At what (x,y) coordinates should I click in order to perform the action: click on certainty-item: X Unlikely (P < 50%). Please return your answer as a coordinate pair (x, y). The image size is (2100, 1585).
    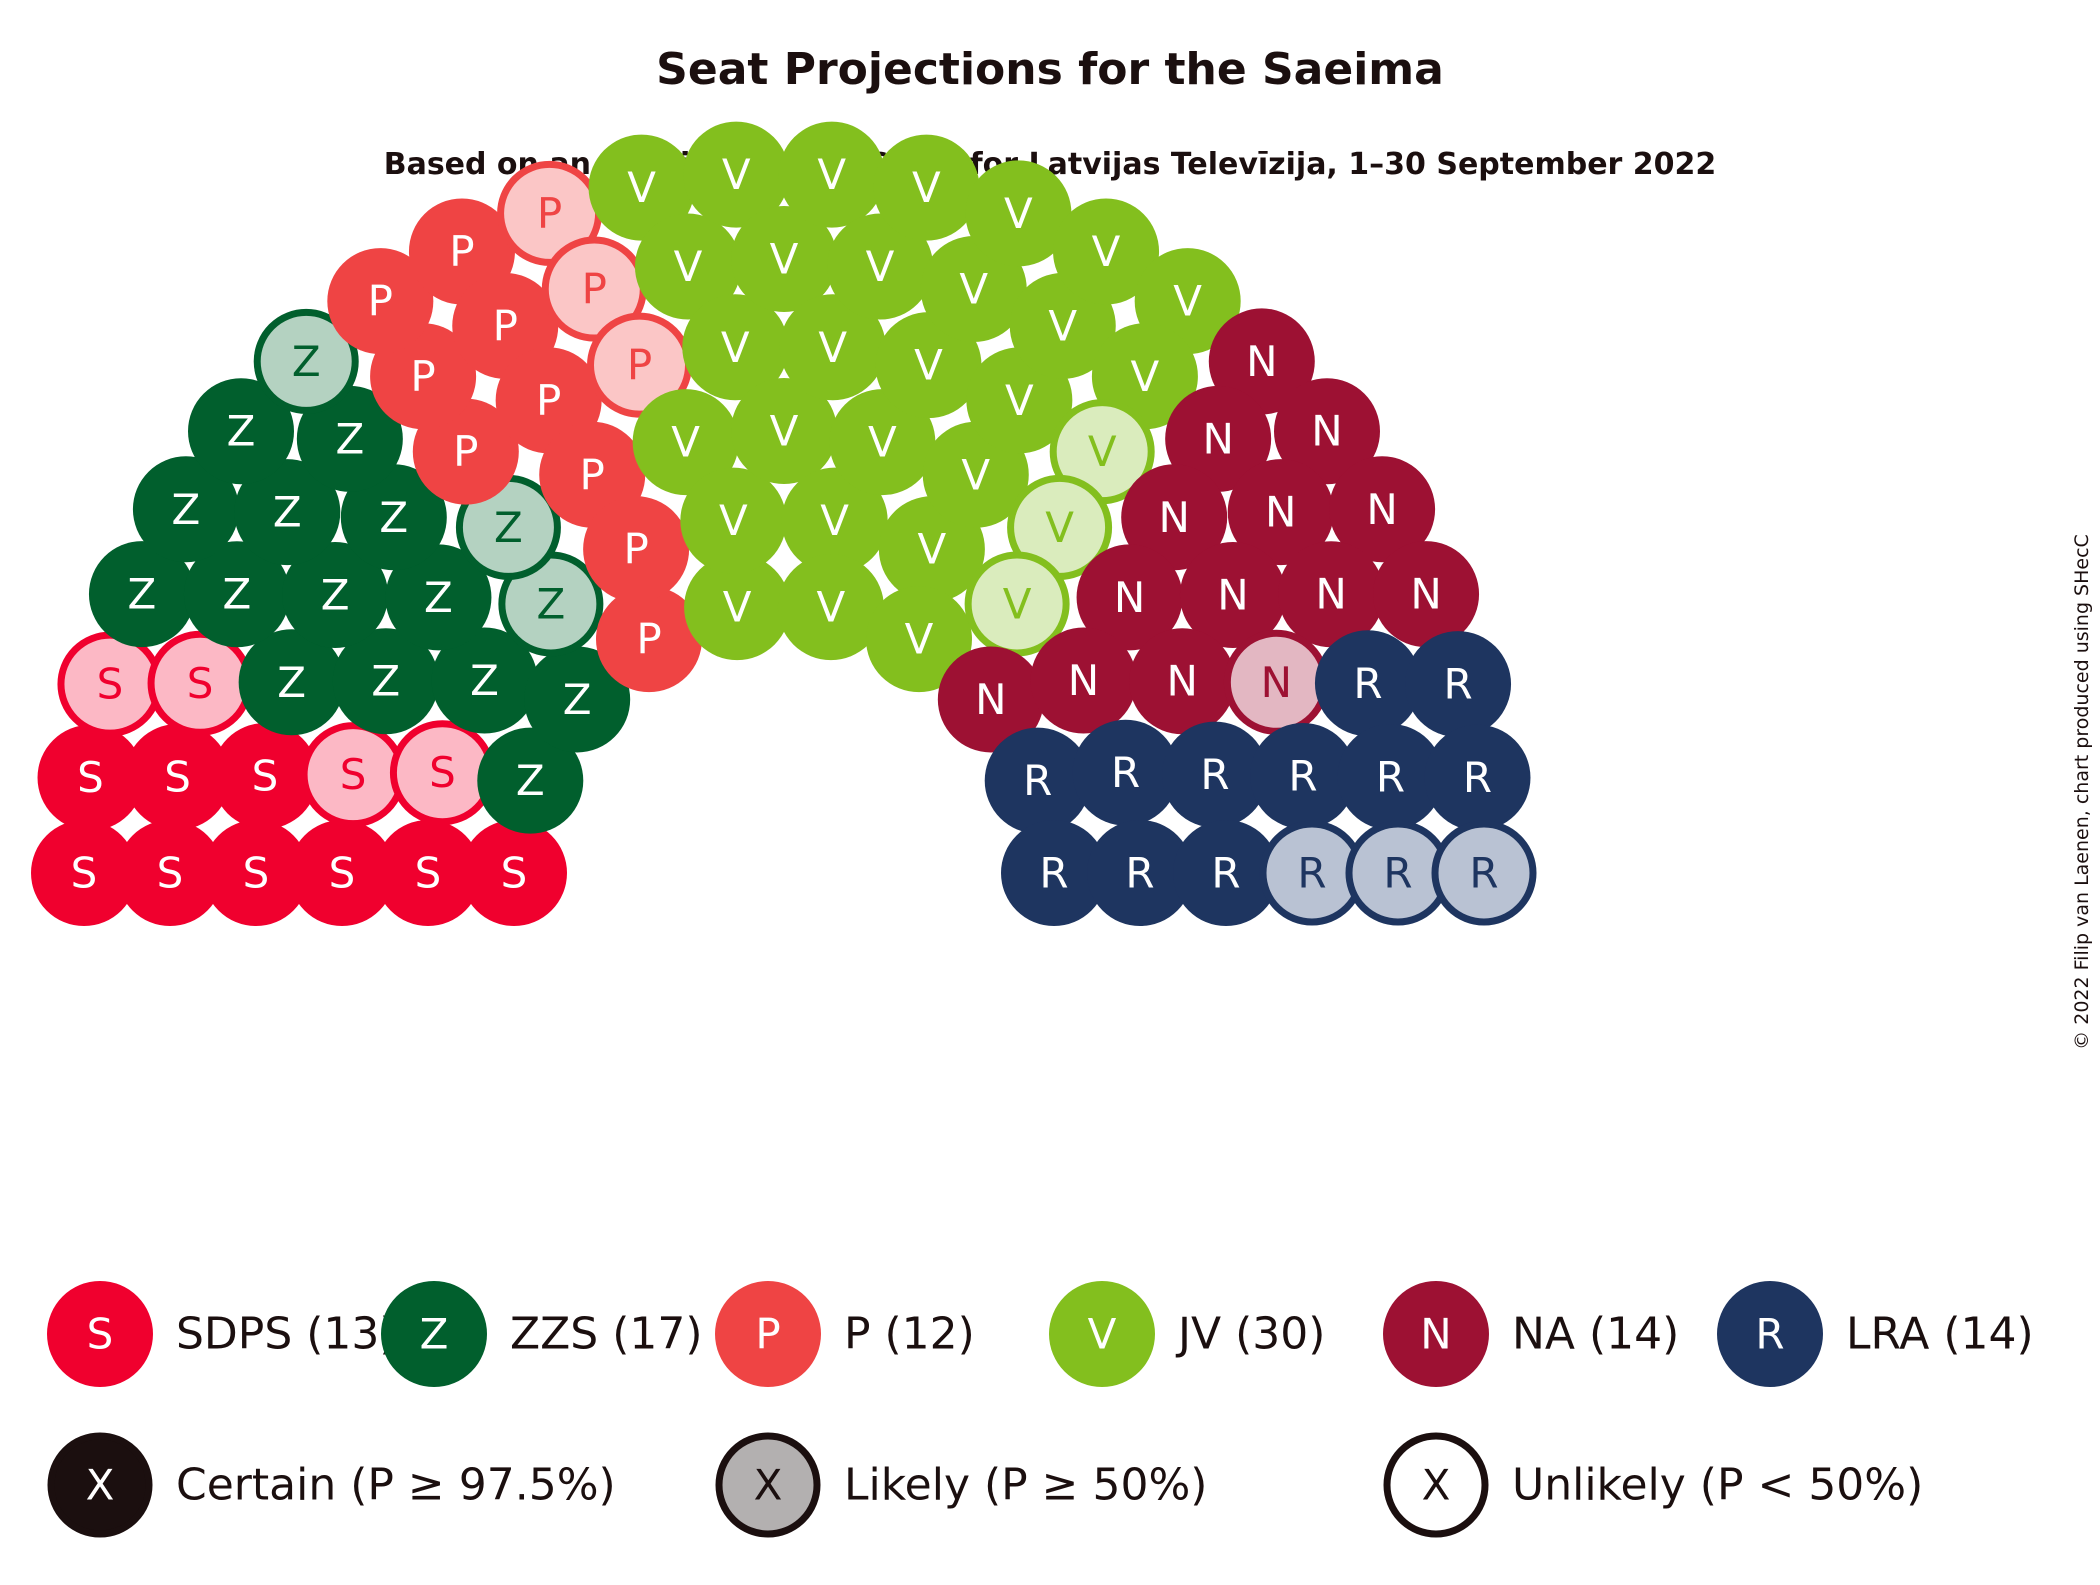
    Looking at the image, I should click on (1653, 1485).